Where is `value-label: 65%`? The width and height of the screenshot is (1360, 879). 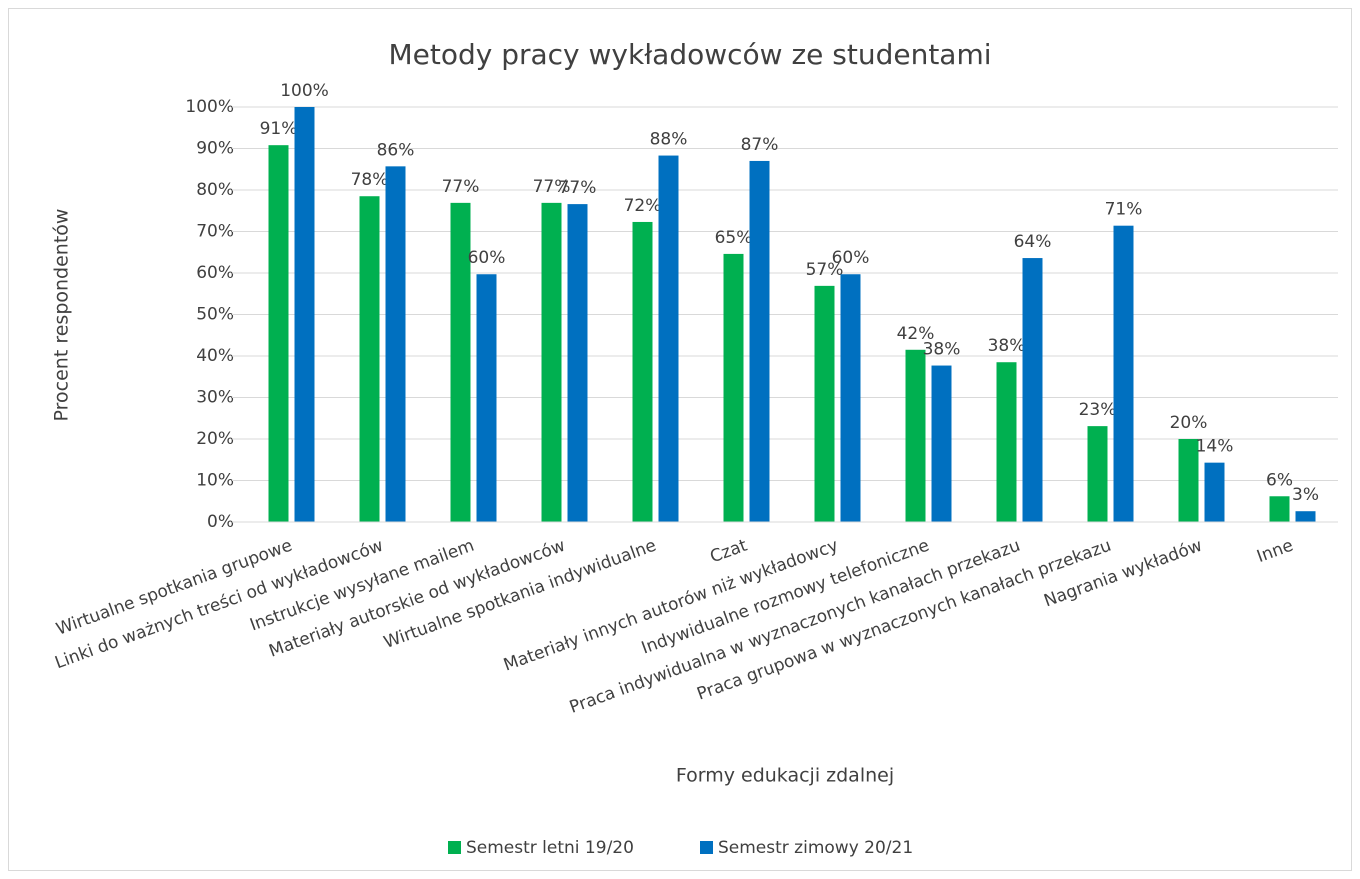 value-label: 65% is located at coordinates (734, 238).